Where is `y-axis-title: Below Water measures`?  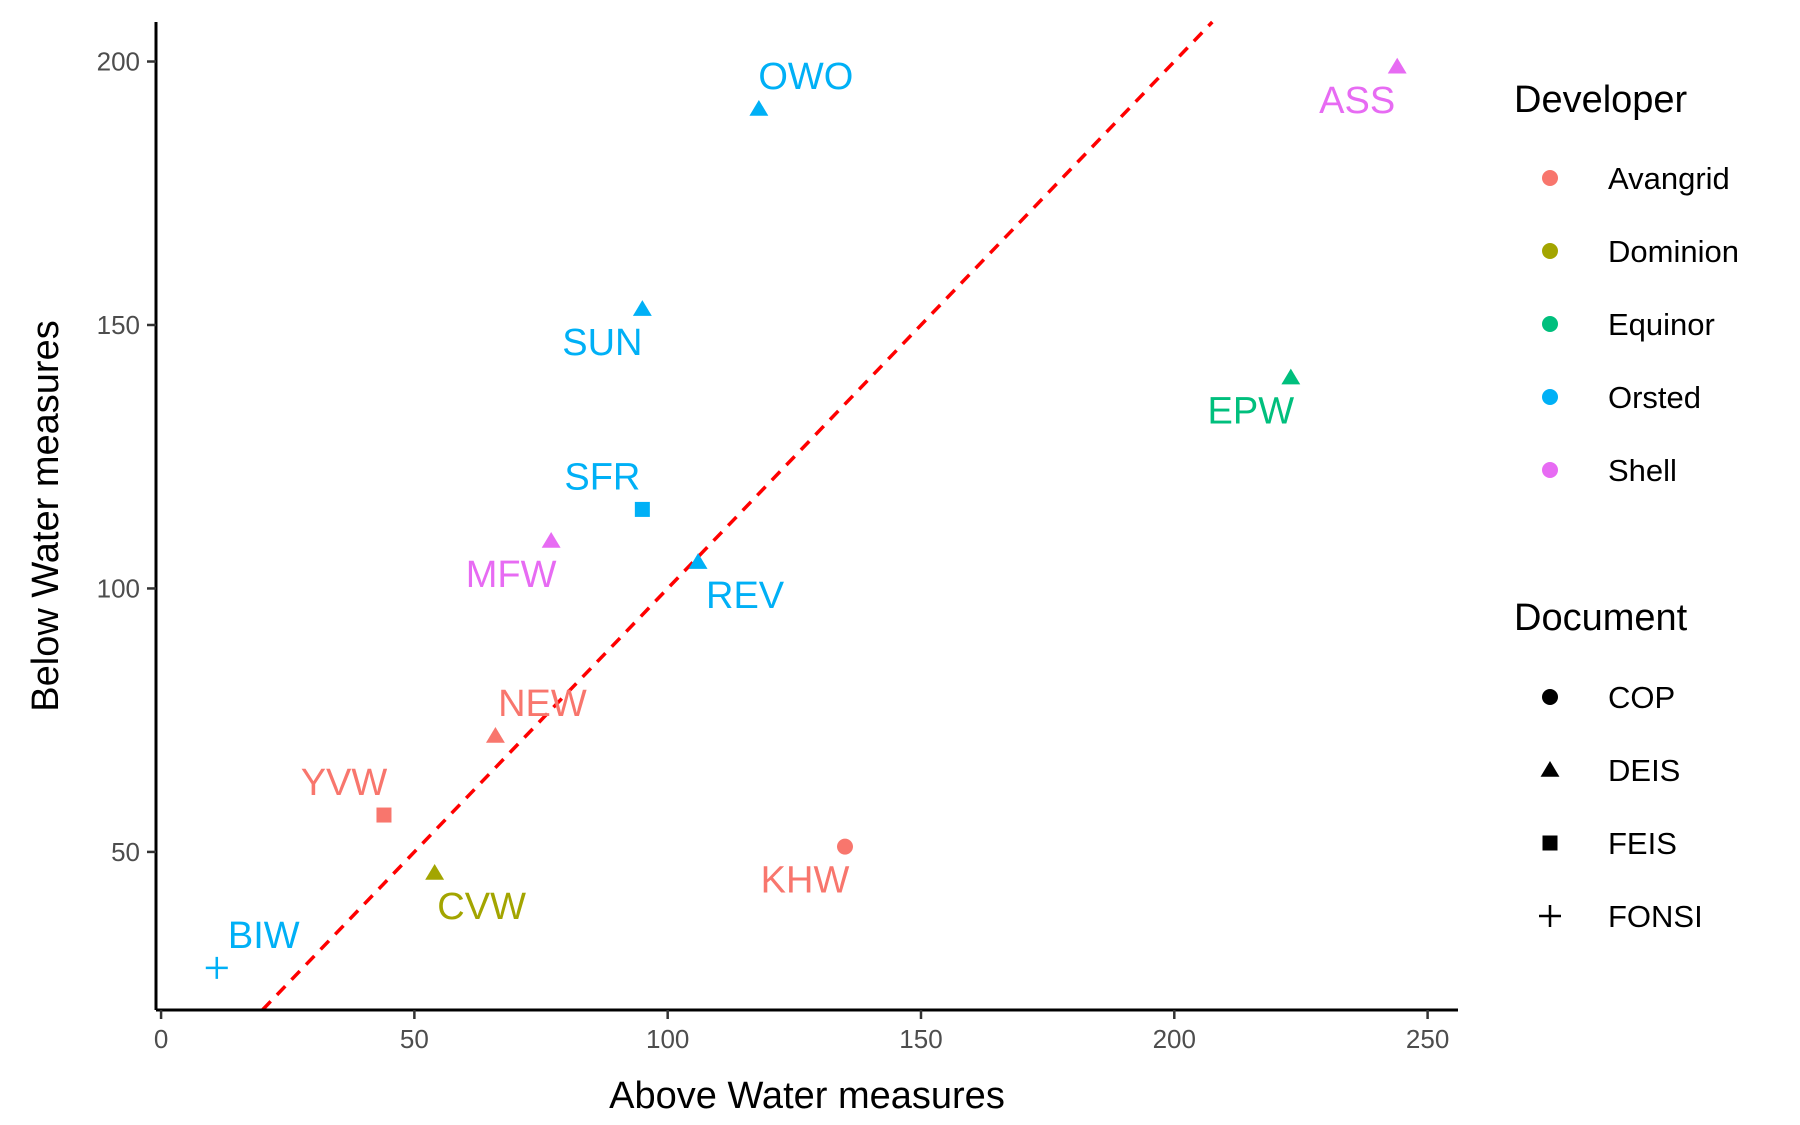
y-axis-title: Below Water measures is located at coordinates (46, 515).